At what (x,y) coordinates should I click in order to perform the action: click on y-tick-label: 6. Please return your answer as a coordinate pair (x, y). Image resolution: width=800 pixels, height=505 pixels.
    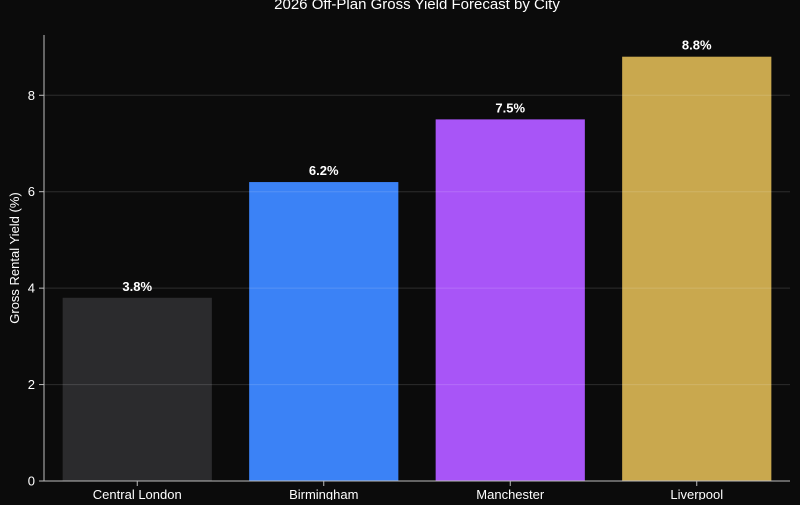
    Looking at the image, I should click on (31, 191).